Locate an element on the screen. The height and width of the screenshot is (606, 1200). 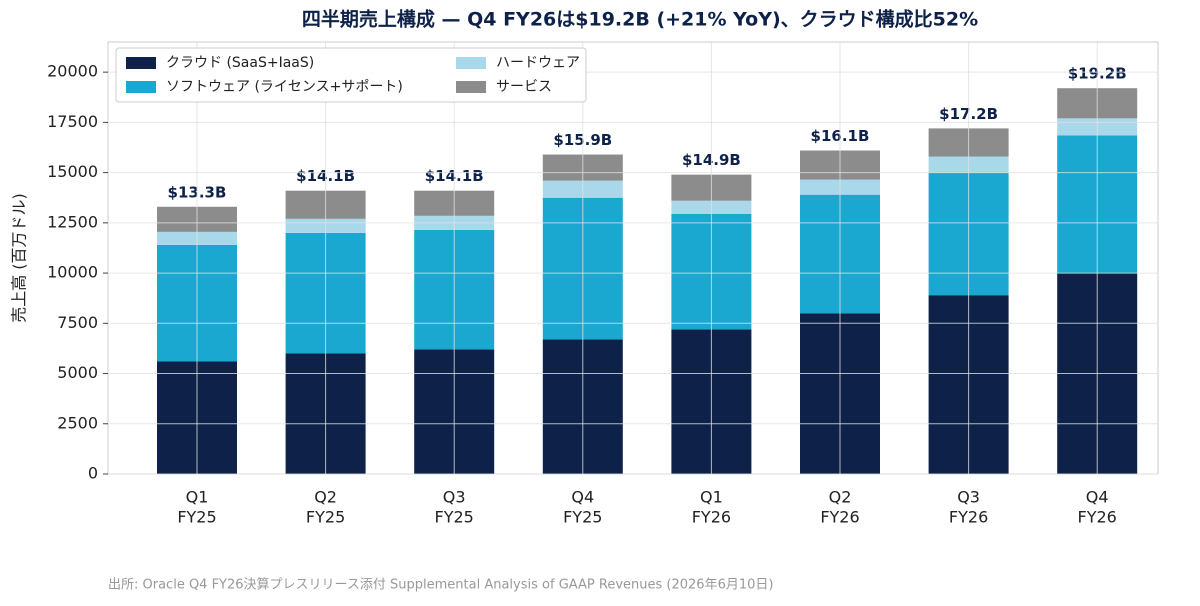
y-tick-label: 2500 is located at coordinates (77, 422).